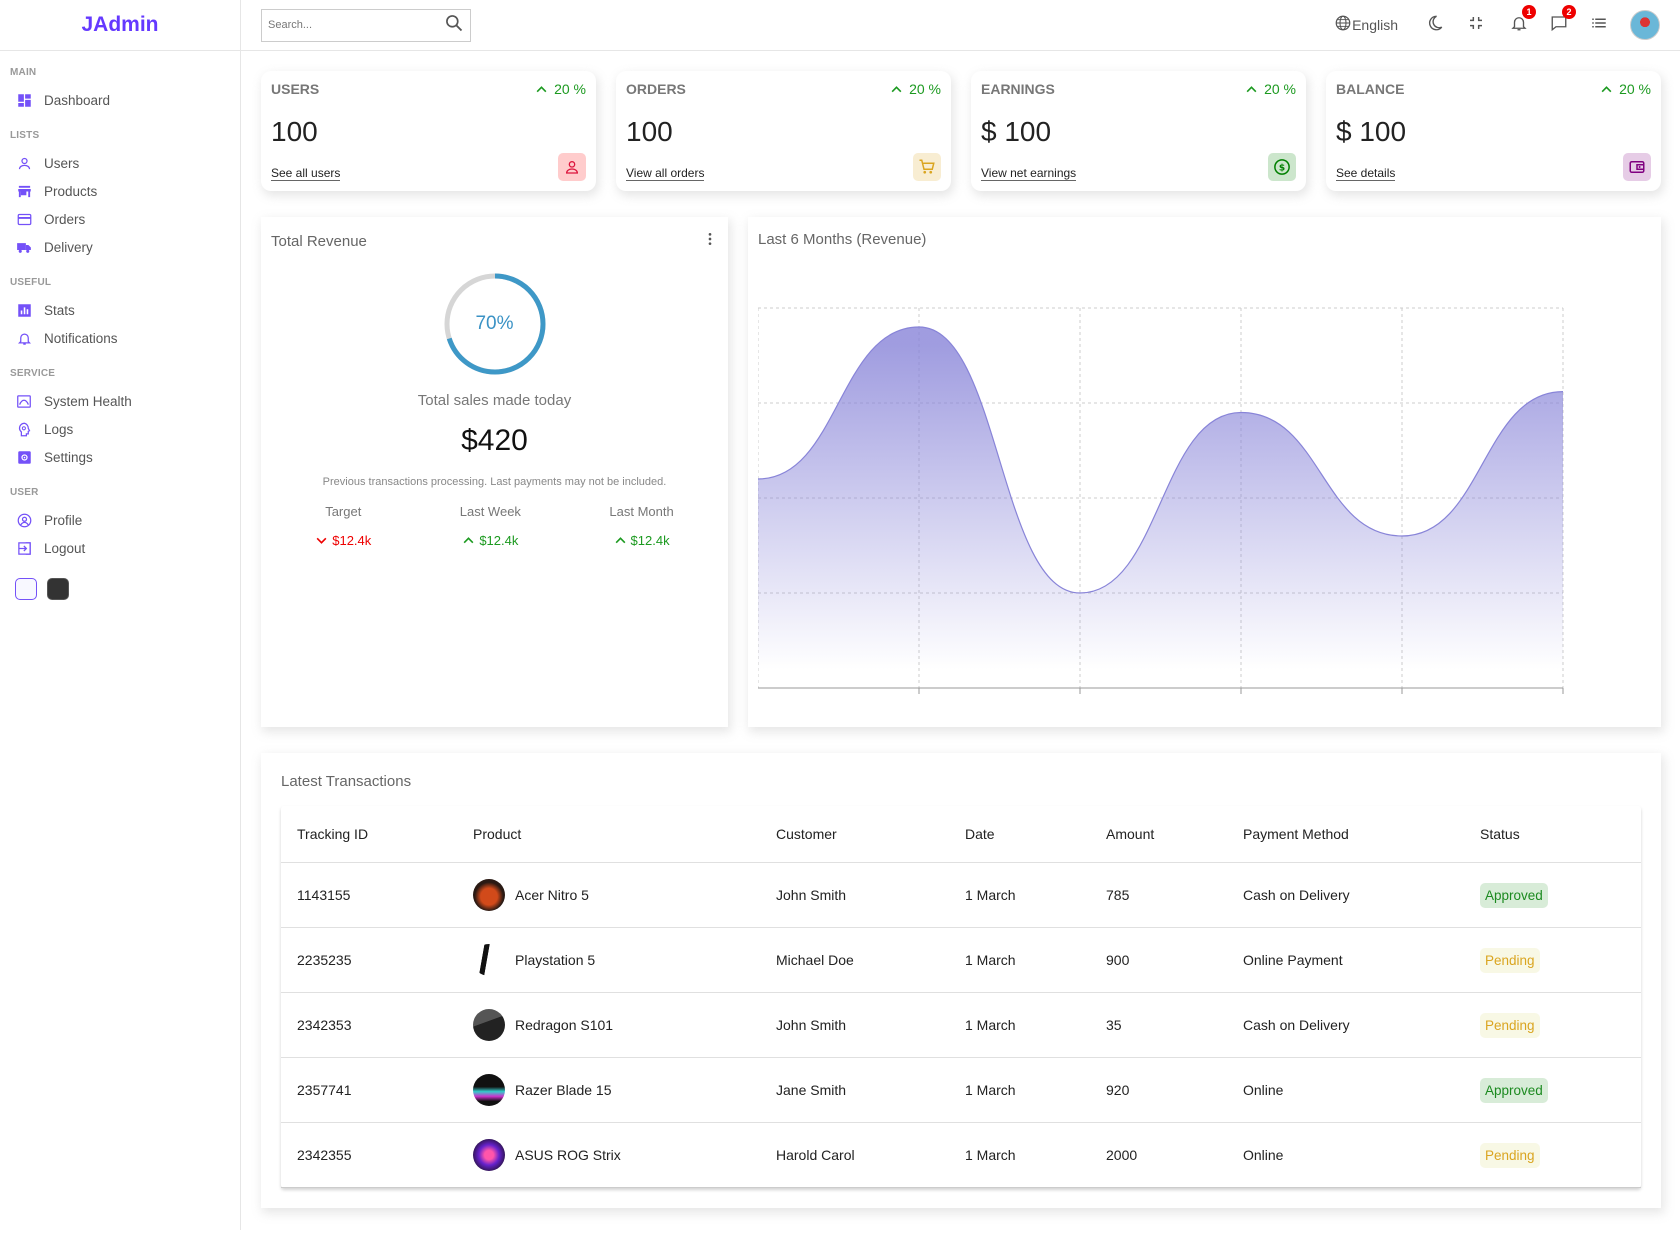 Image resolution: width=1680 pixels, height=1251 pixels. What do you see at coordinates (1019, 1090) in the screenshot?
I see `date-cell: 1 March` at bounding box center [1019, 1090].